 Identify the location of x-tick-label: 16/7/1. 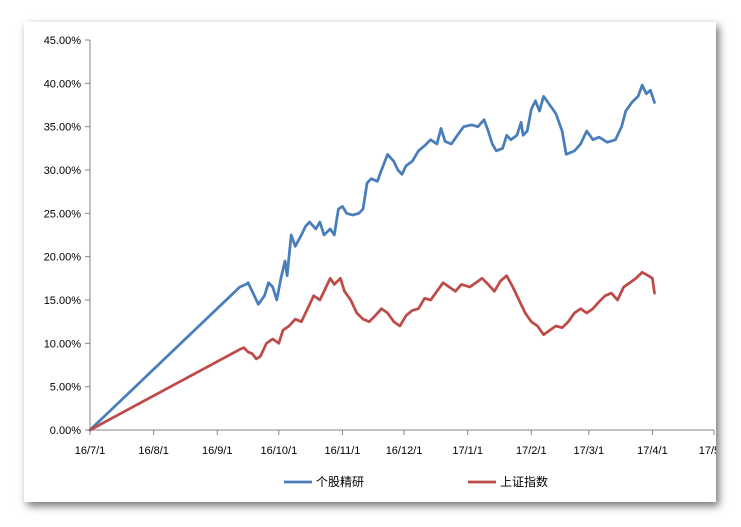
(90, 451).